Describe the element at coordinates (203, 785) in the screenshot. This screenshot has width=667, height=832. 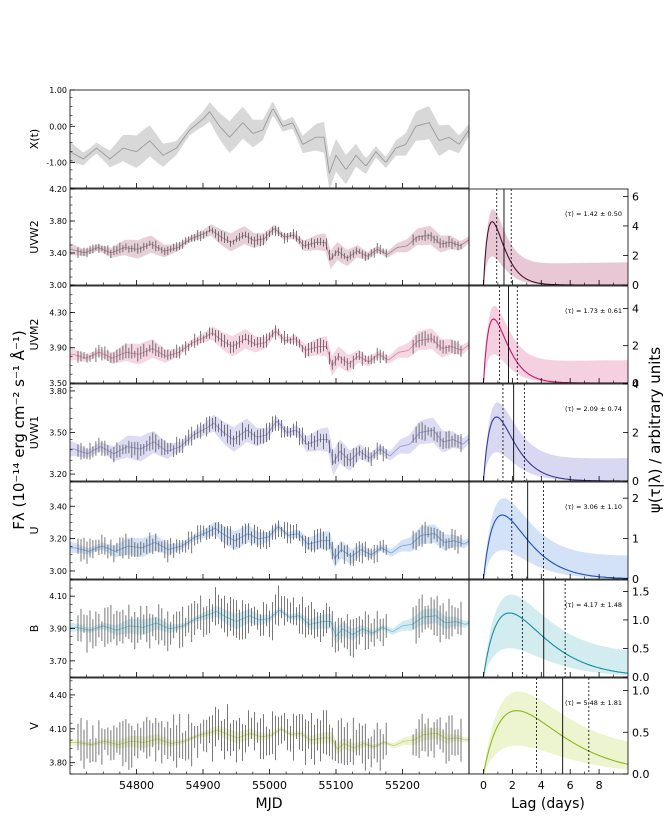
I see `x-tick-label: 54900` at that location.